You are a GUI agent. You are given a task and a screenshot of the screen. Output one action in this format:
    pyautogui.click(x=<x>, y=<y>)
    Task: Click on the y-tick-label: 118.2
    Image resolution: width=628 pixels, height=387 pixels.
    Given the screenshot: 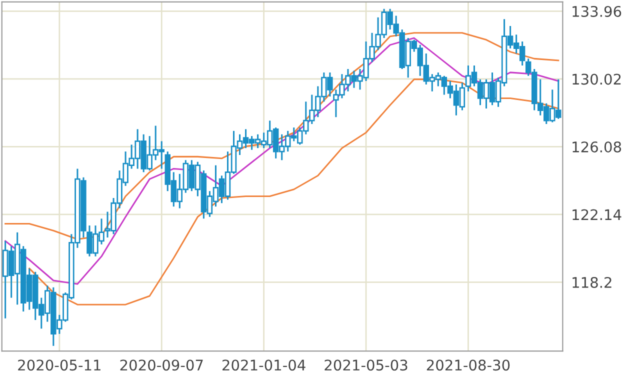 What is the action you would take?
    pyautogui.click(x=592, y=282)
    